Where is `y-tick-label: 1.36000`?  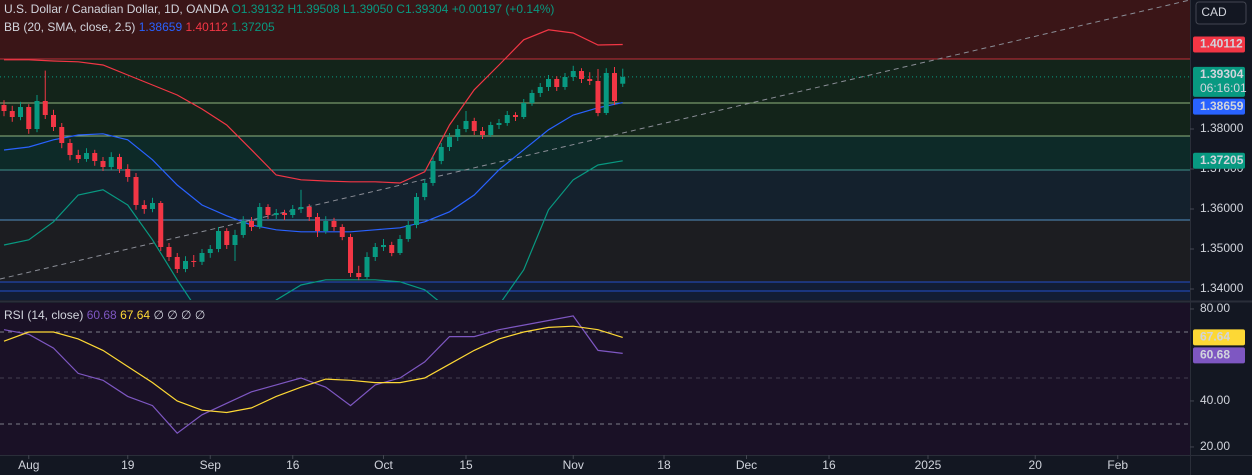 y-tick-label: 1.36000 is located at coordinates (1222, 208).